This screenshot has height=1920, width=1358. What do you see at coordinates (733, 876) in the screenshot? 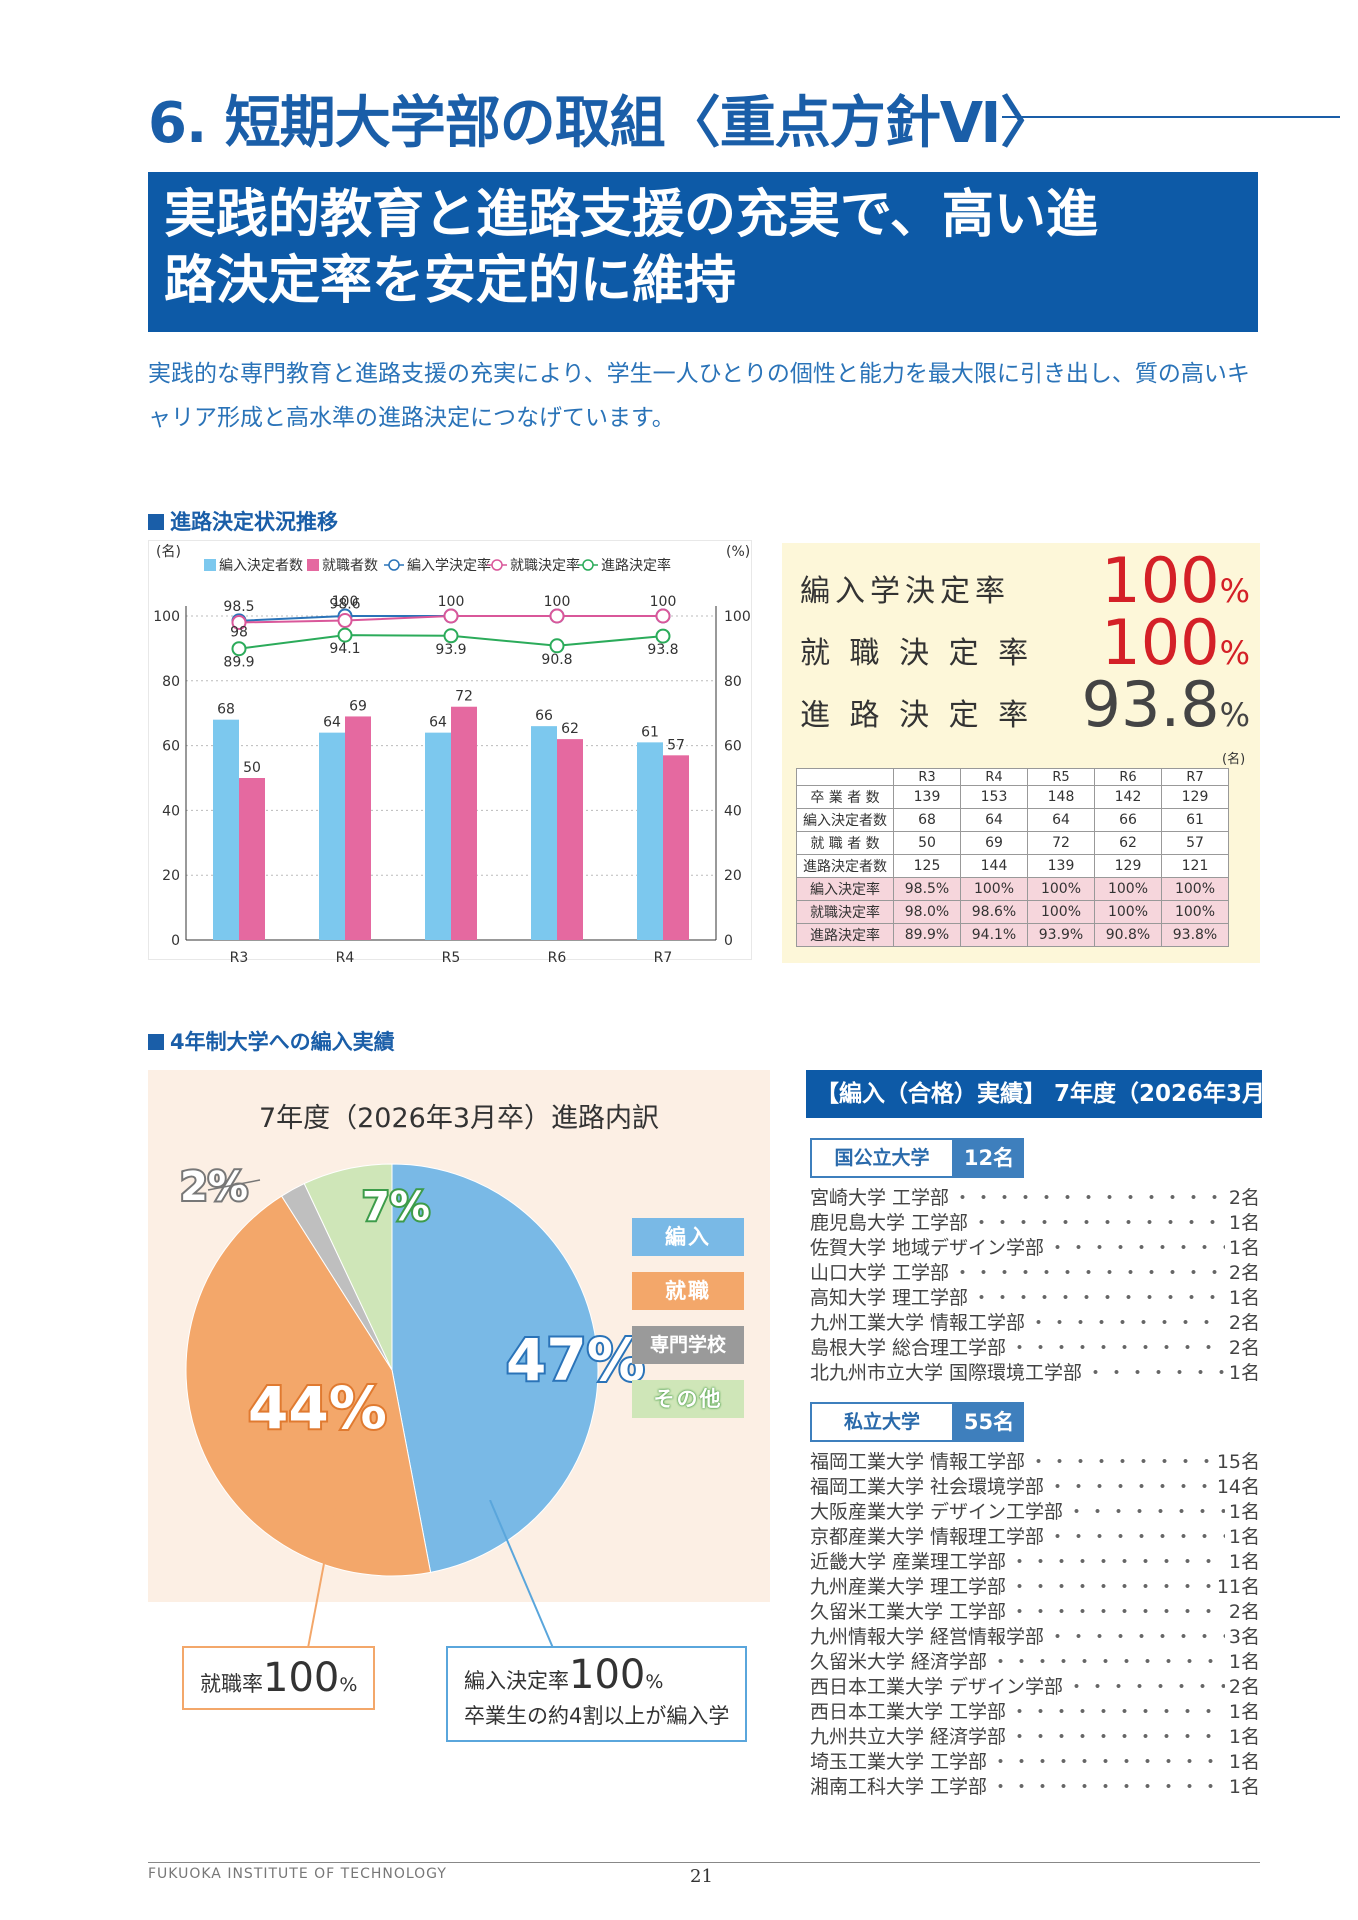
I see `right-tick-label: 20` at bounding box center [733, 876].